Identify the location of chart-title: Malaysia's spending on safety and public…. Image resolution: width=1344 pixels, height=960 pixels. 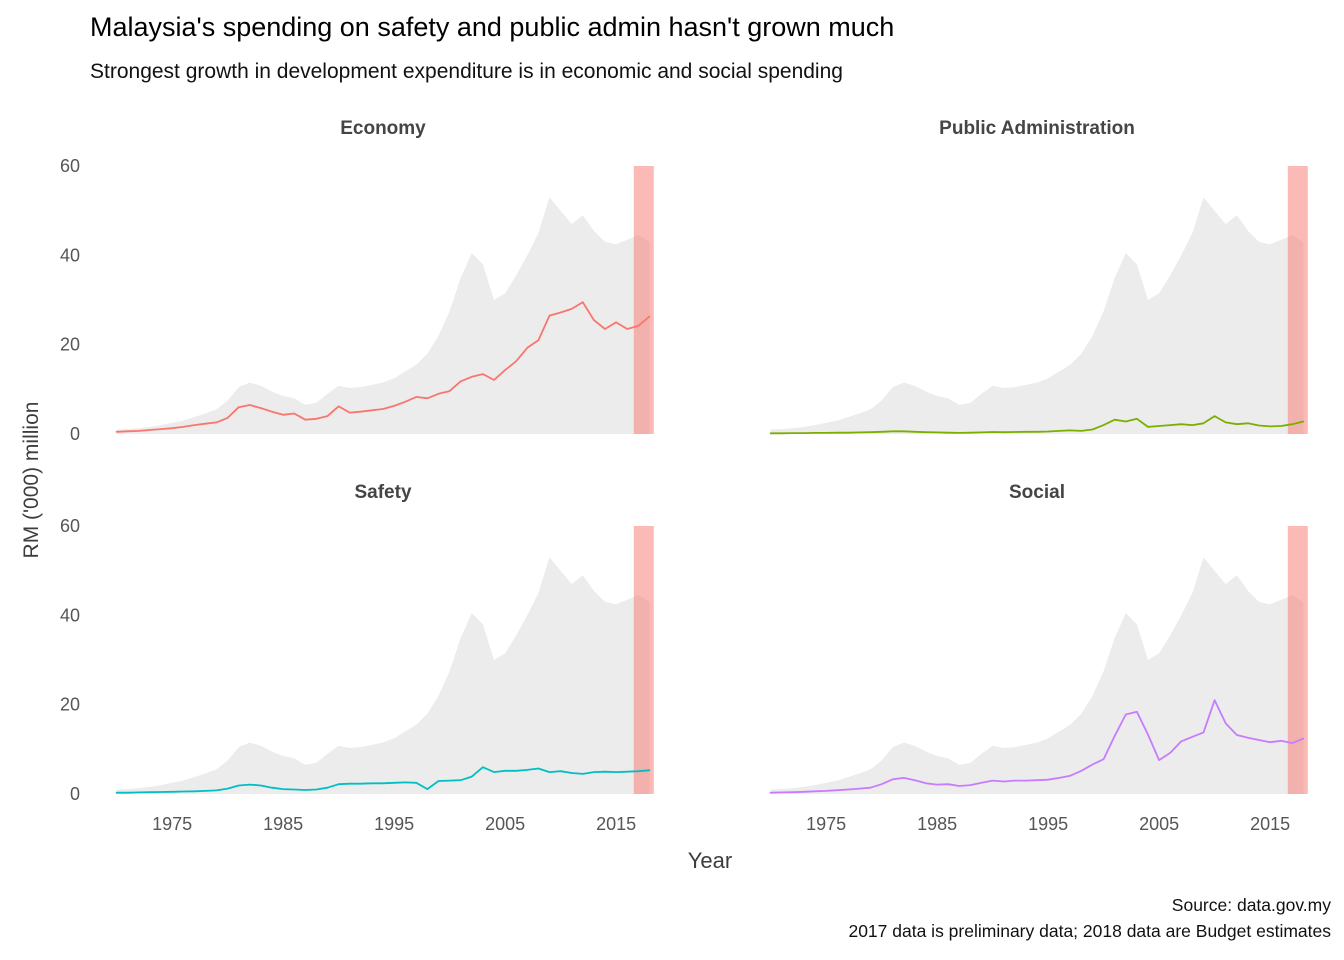
(492, 27).